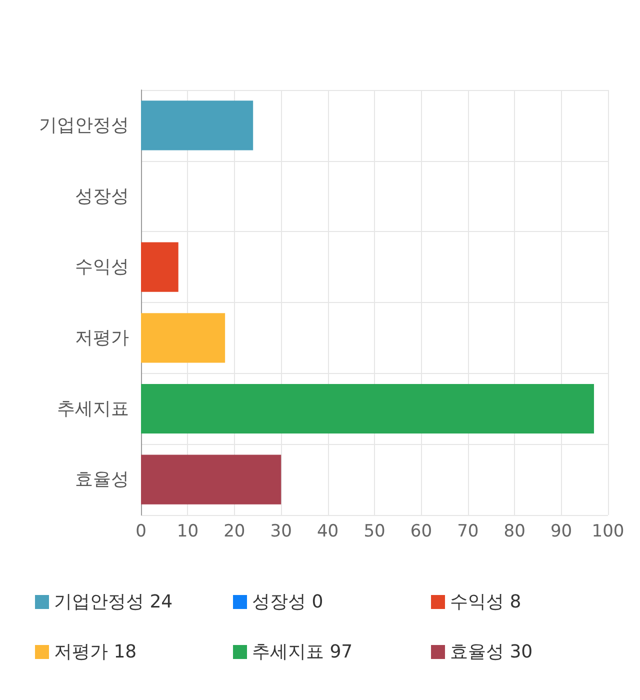  I want to click on legend-label: 효율성 30, so click(491, 652).